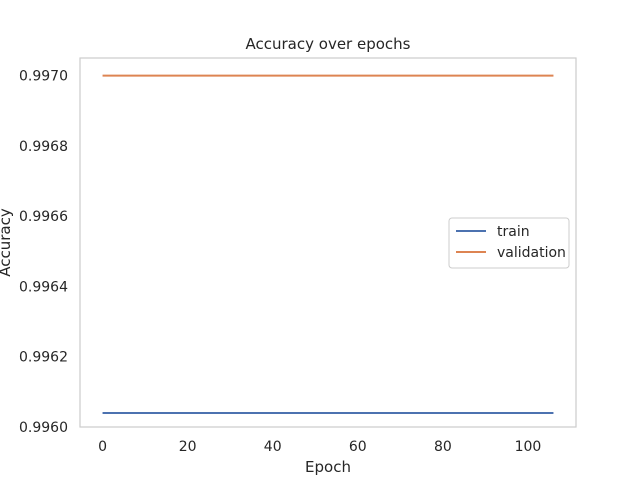  I want to click on y-tick-label: 0.9960, so click(43, 428).